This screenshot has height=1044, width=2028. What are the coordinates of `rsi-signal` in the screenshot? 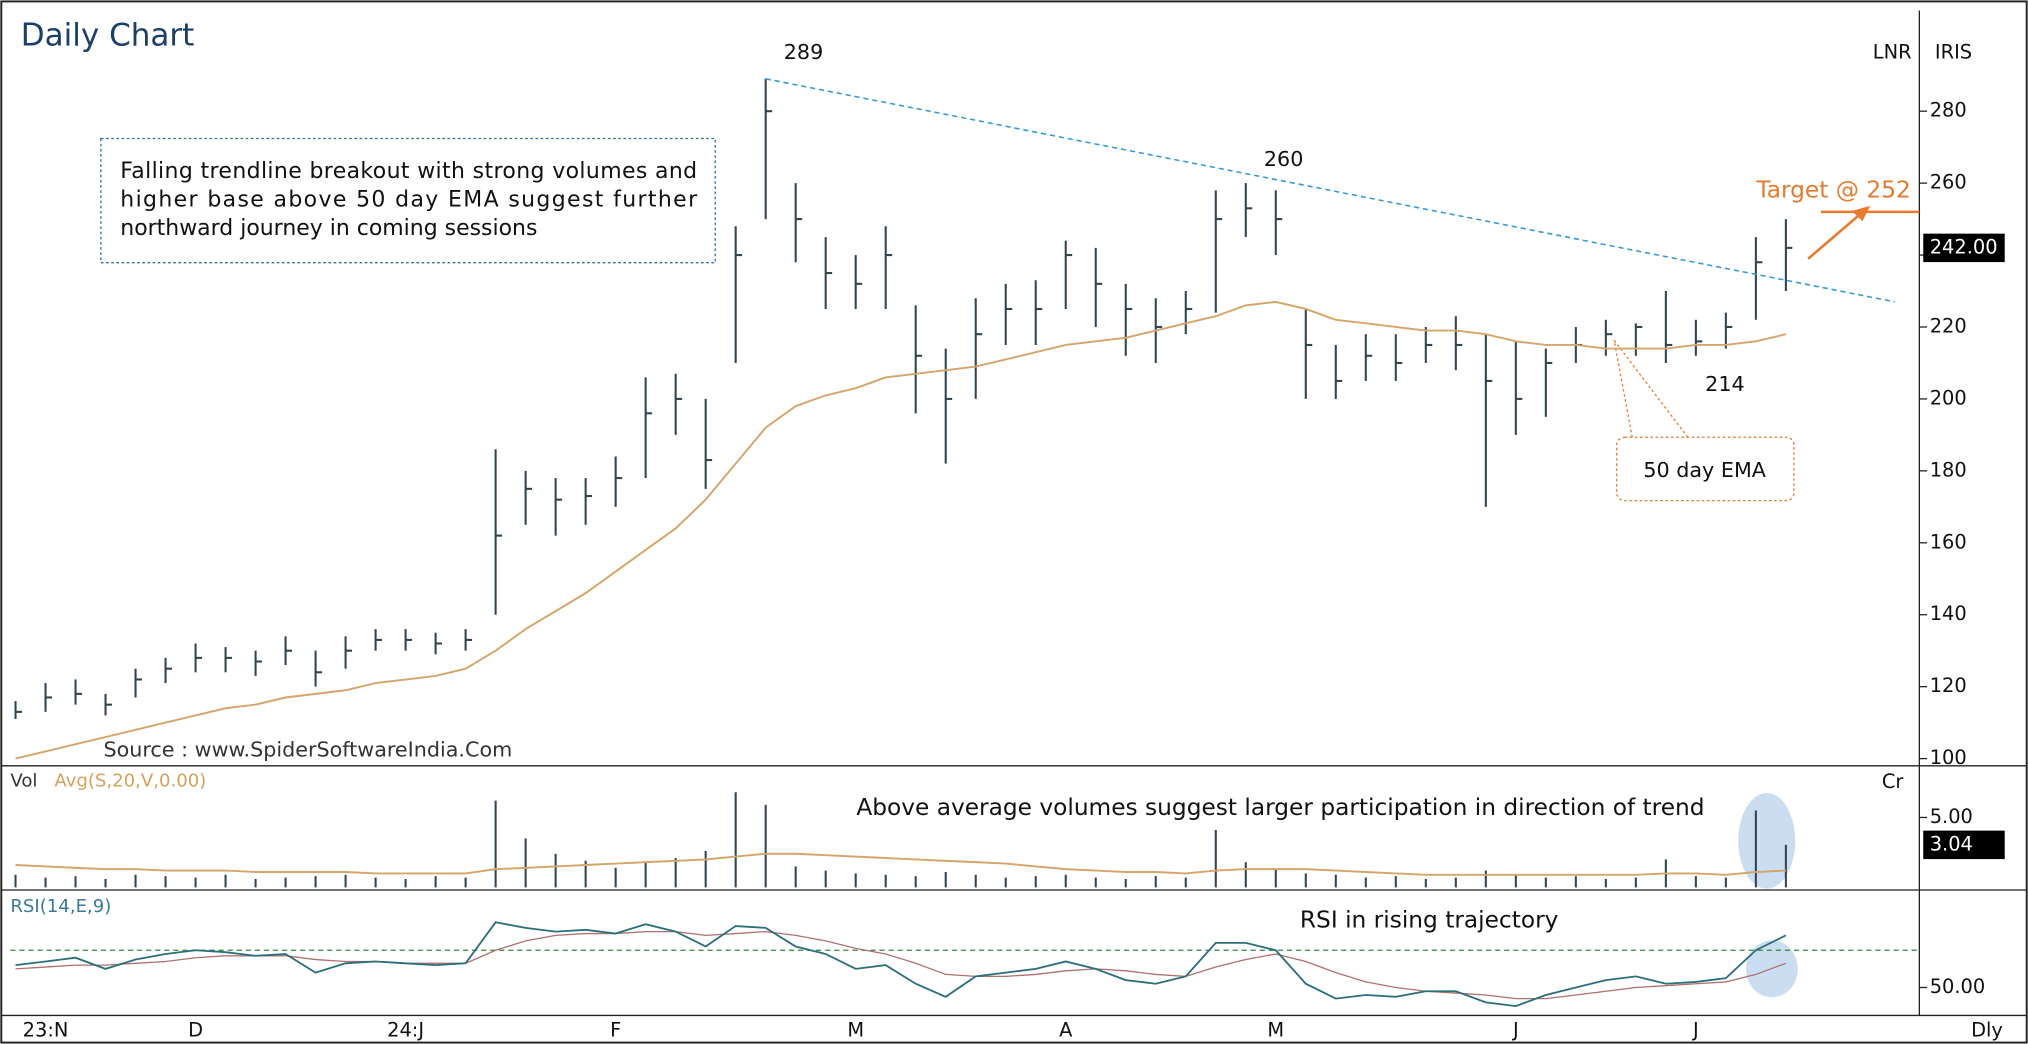 It's located at (901, 965).